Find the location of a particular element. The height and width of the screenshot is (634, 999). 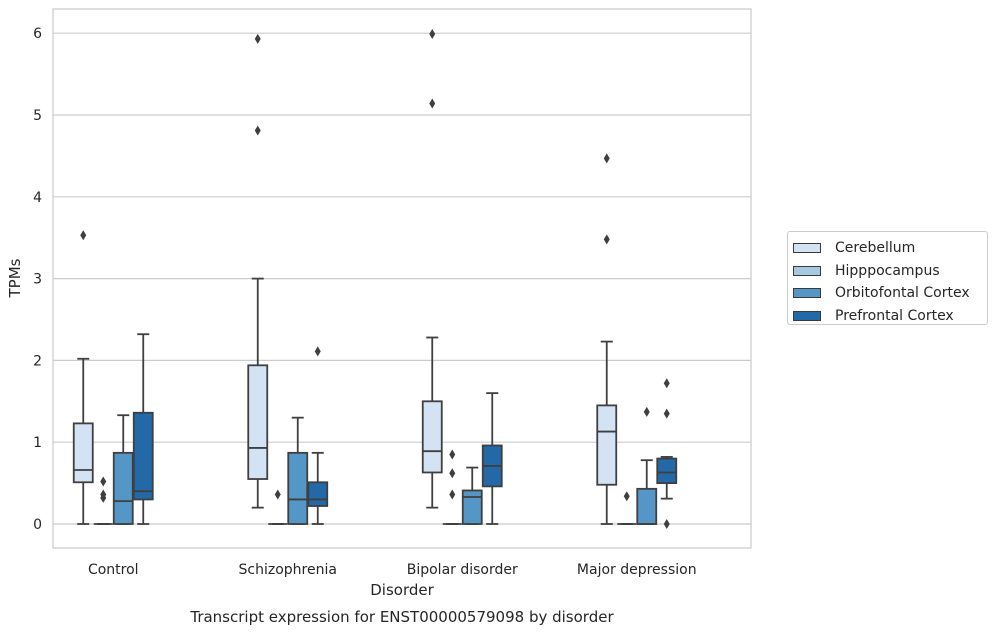

y-tick-label: 5 is located at coordinates (37, 116).